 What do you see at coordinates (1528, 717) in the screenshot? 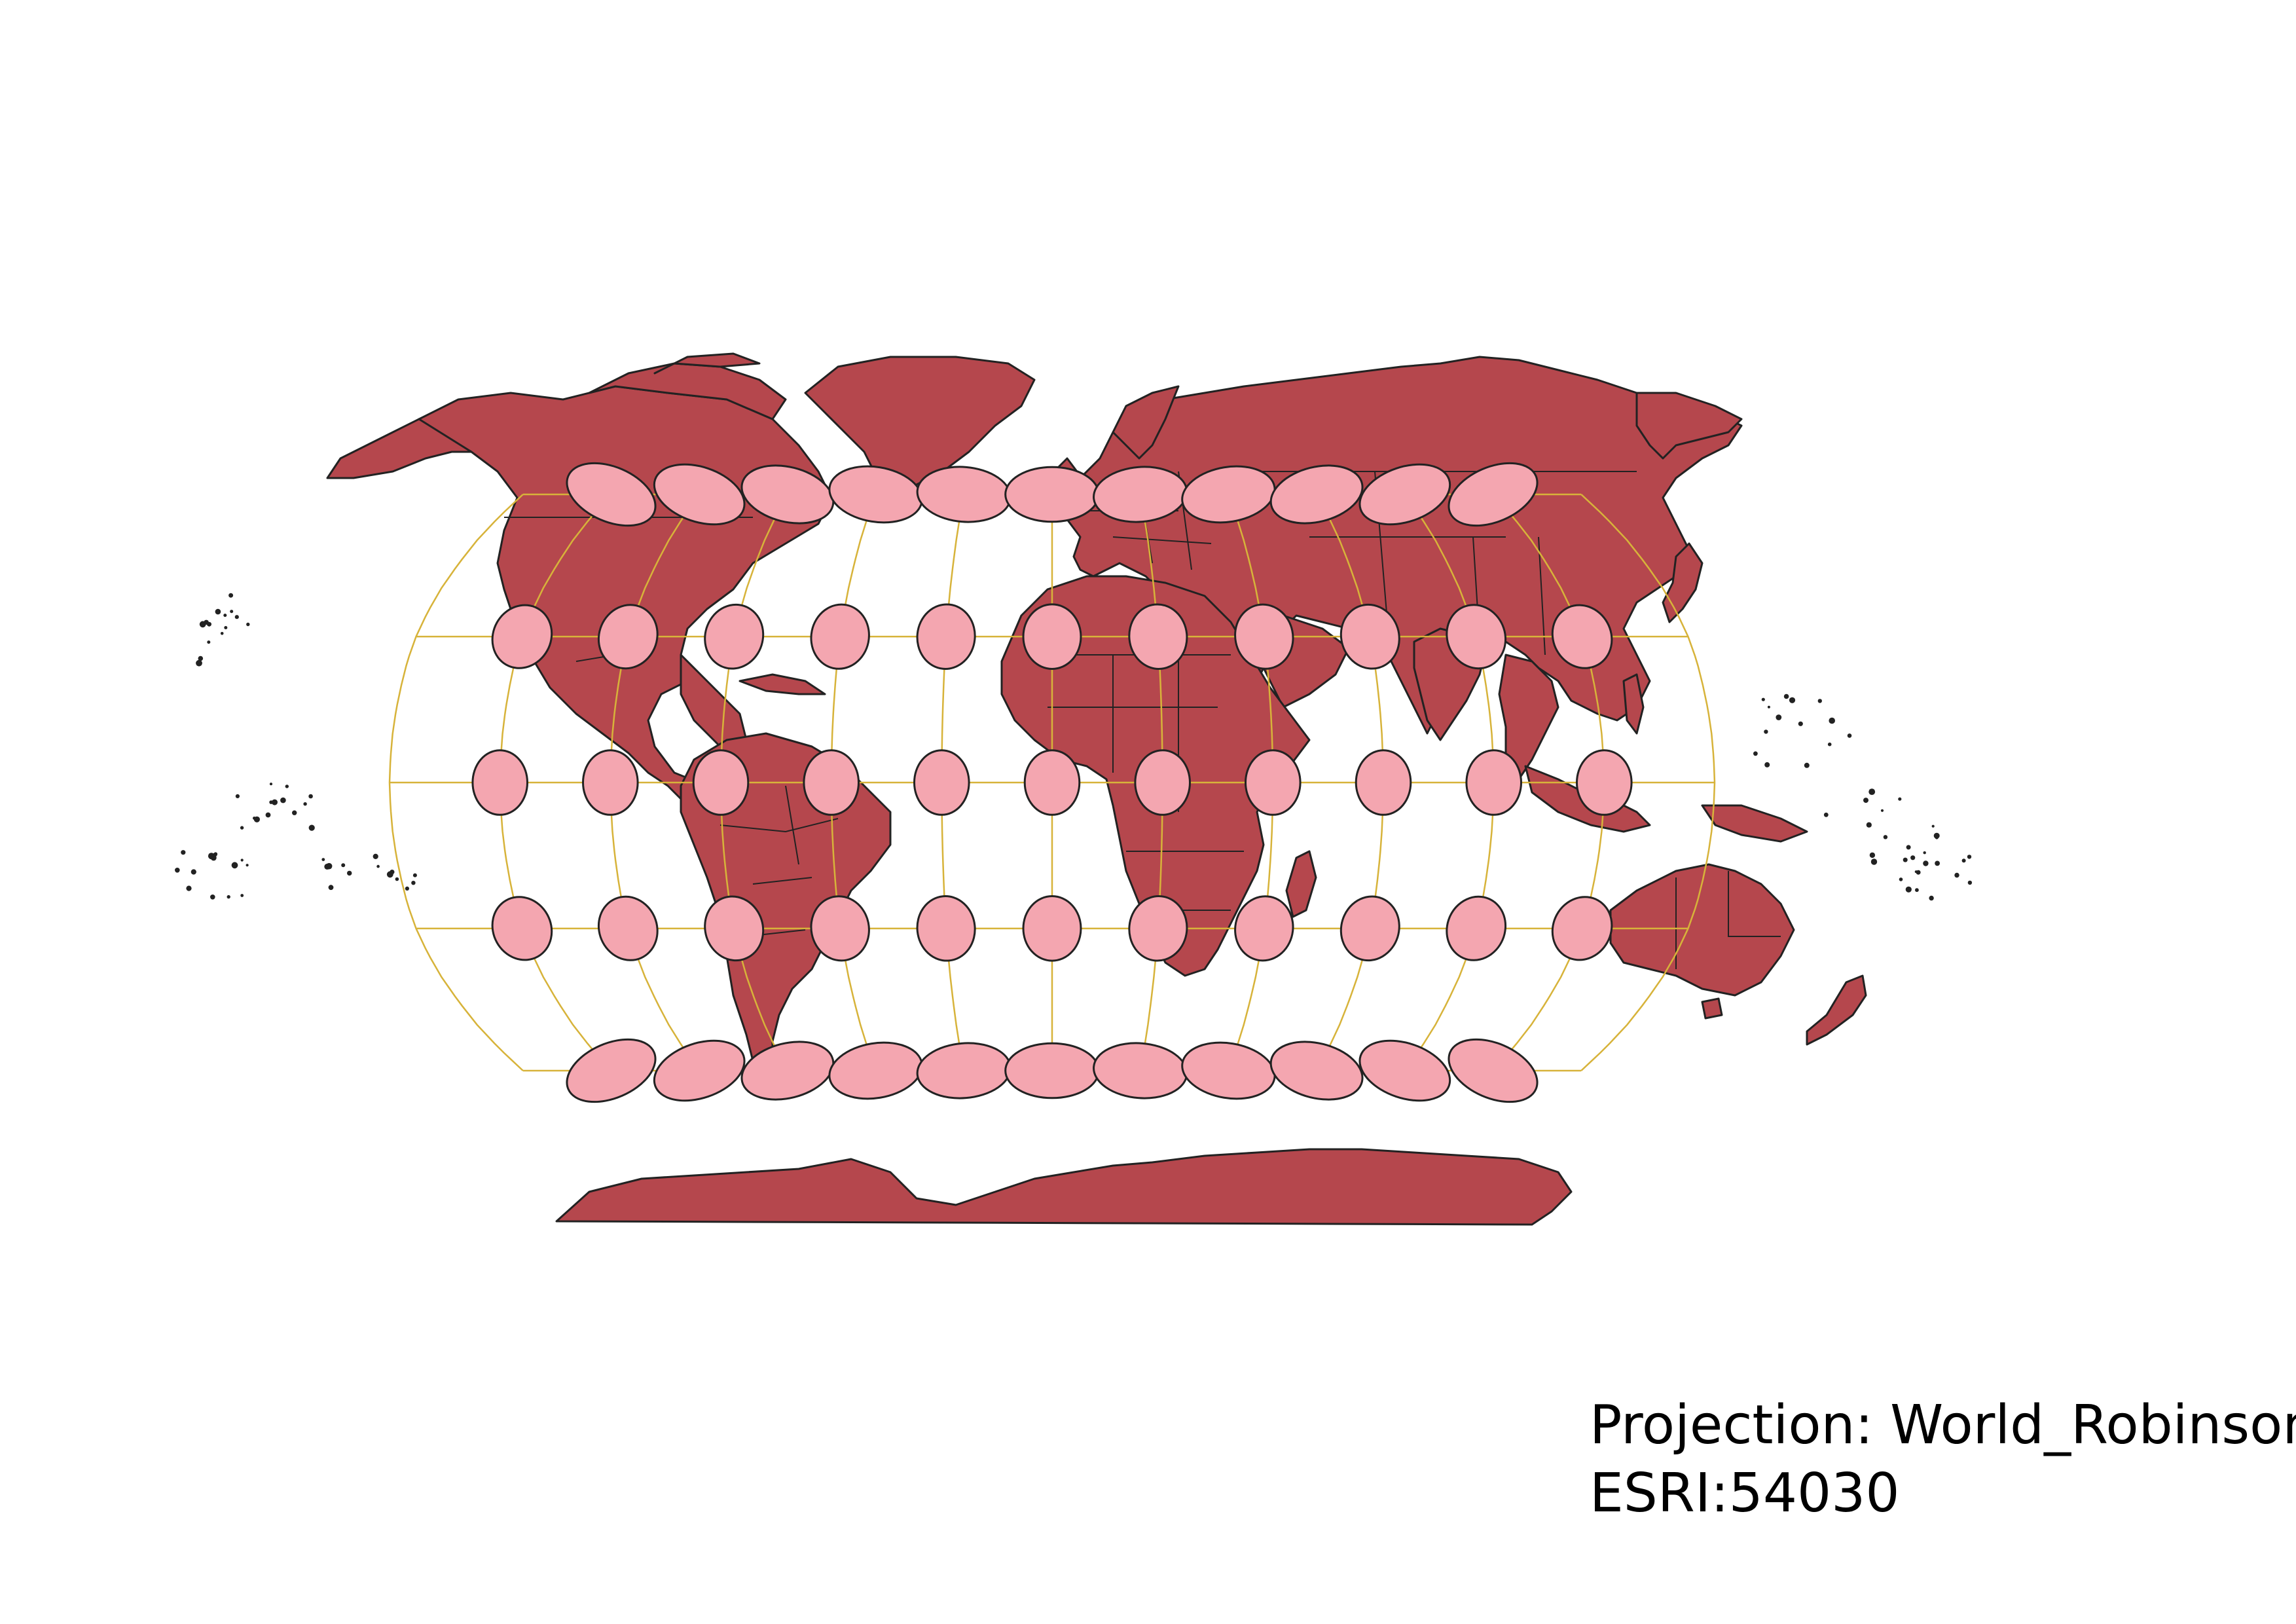
I see `landmass-southeast-asia` at bounding box center [1528, 717].